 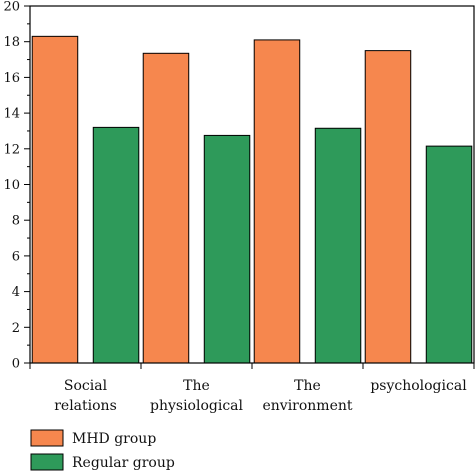 I want to click on y-tick-label: 10, so click(x=11, y=185).